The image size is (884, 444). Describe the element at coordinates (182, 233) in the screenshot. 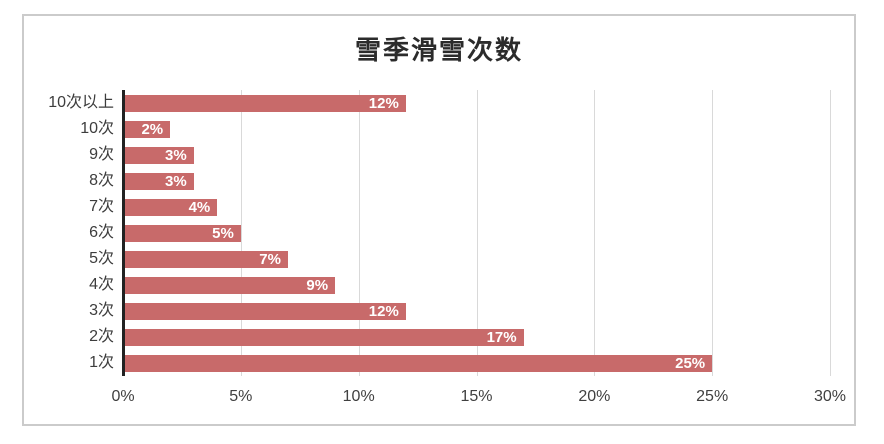

I see `bar: 5%` at that location.